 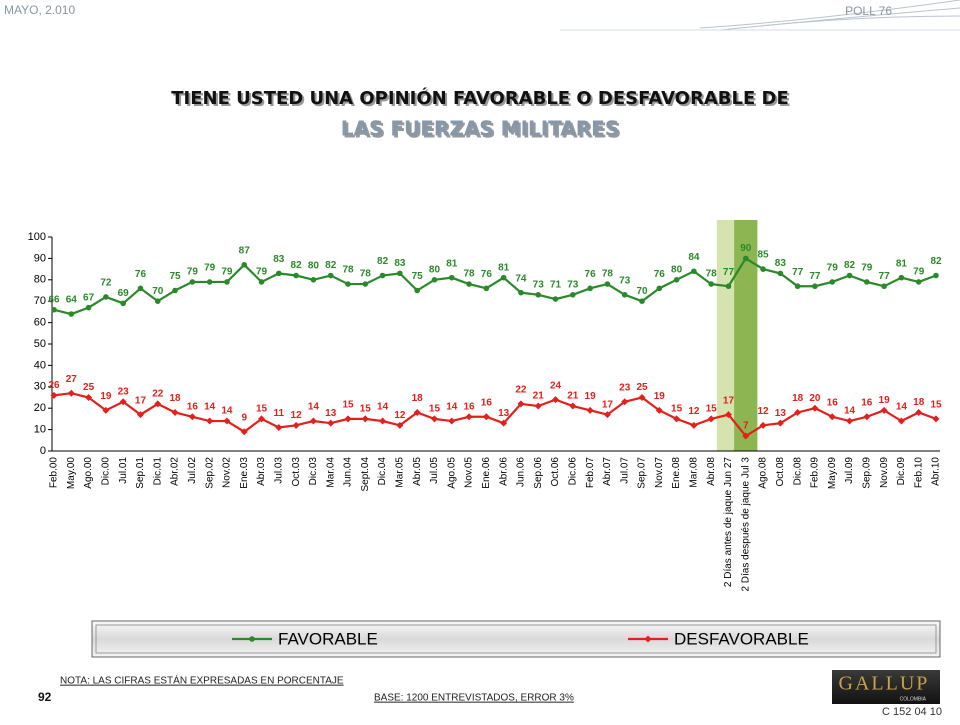 I want to click on x-tick-label: Abr.10, so click(x=936, y=471).